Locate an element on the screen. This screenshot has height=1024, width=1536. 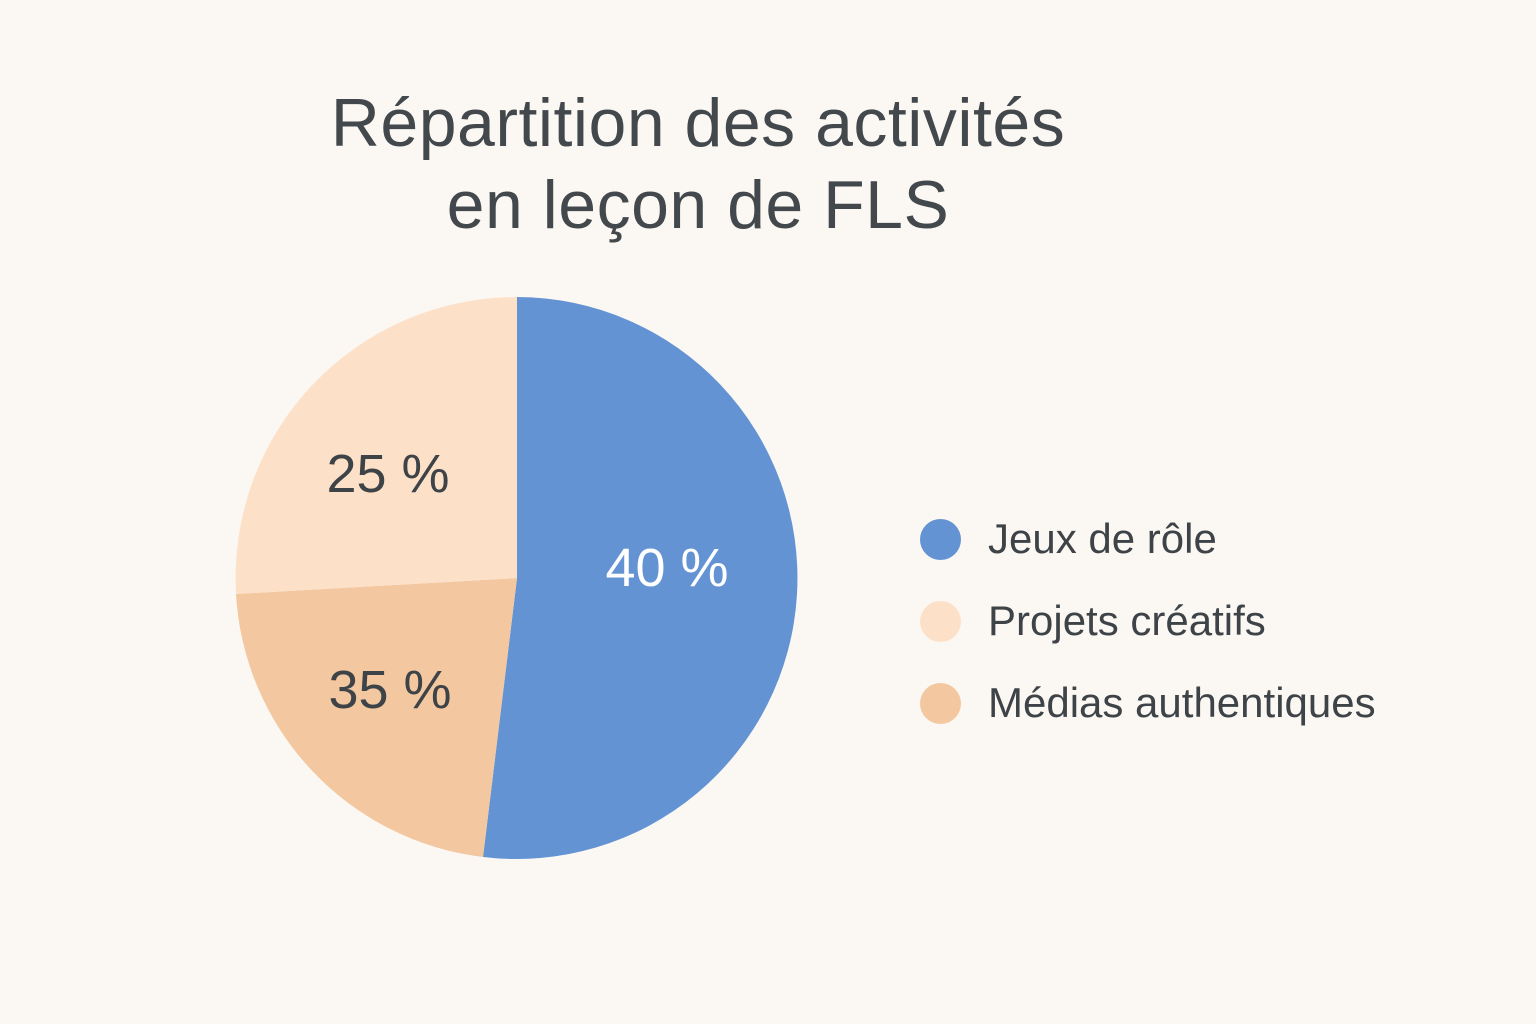
pie-slice-projets-creatifs is located at coordinates (376, 445).